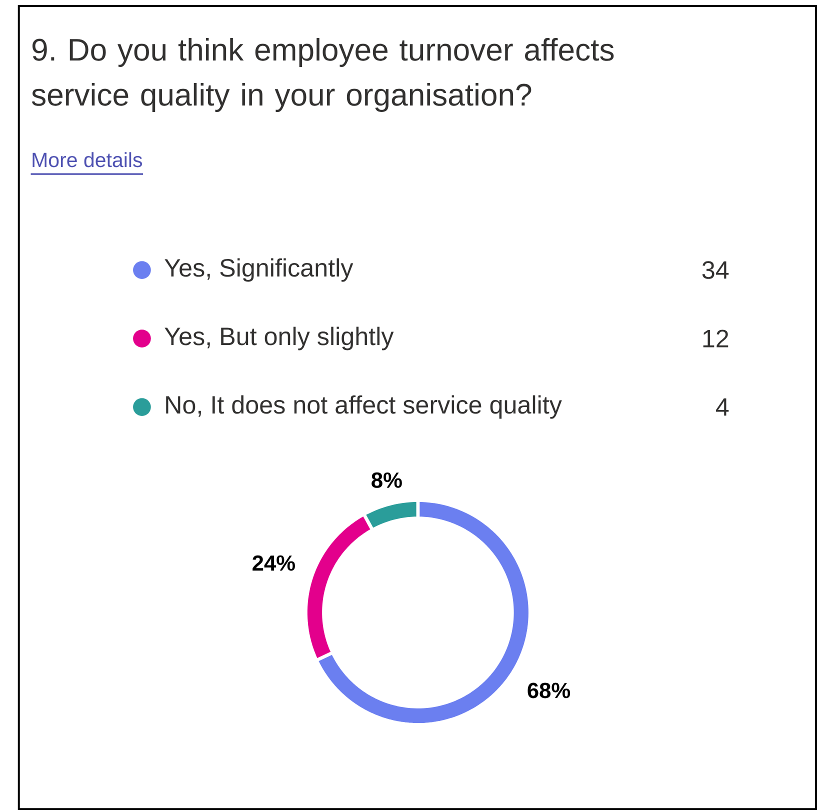 The width and height of the screenshot is (817, 810). Describe the element at coordinates (364, 407) in the screenshot. I see `legend-label: No, It does not affect service quality` at that location.